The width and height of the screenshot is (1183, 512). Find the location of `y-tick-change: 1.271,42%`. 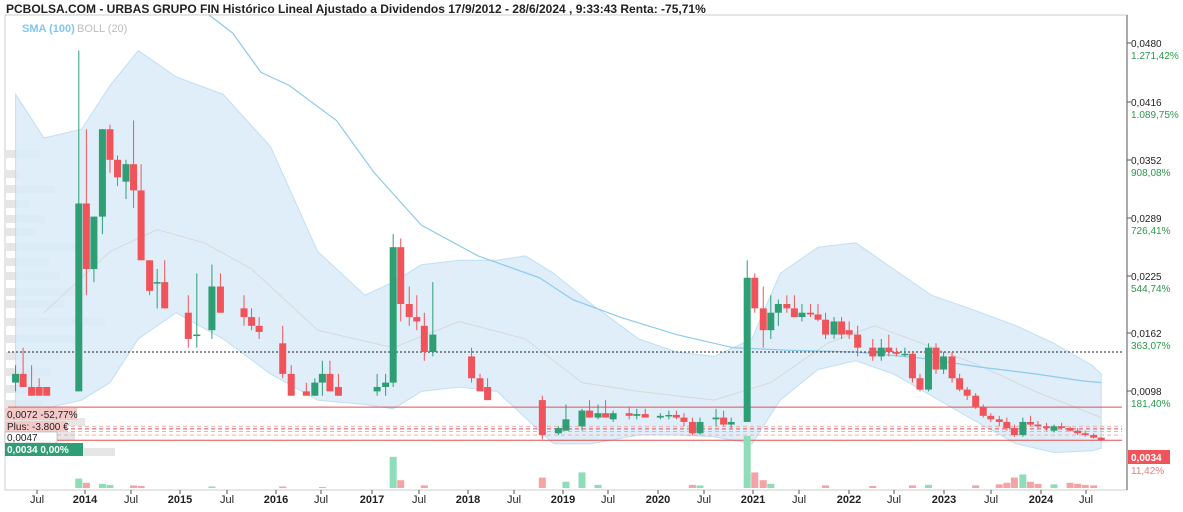

y-tick-change: 1.271,42% is located at coordinates (1155, 56).